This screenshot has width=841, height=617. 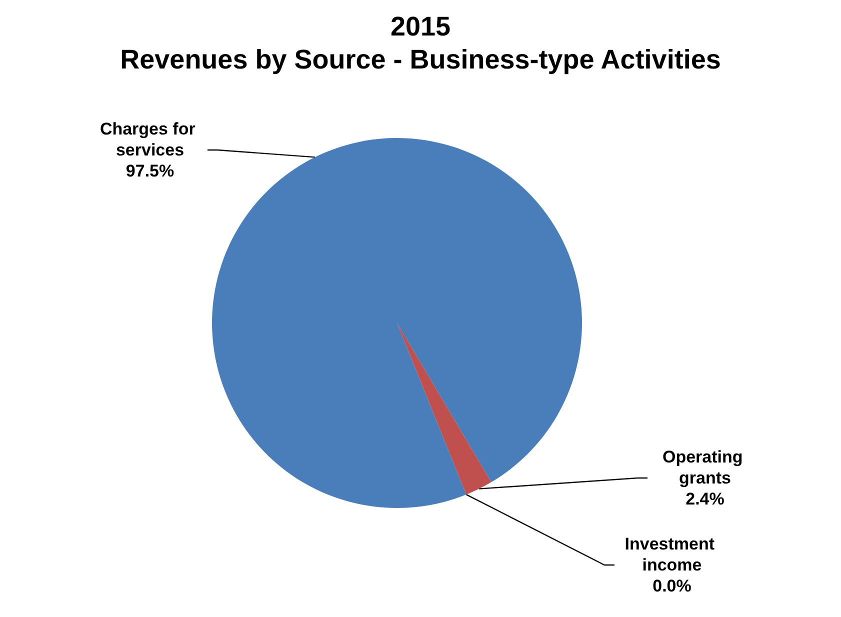 What do you see at coordinates (150, 140) in the screenshot?
I see `slice-label: Charges for services` at bounding box center [150, 140].